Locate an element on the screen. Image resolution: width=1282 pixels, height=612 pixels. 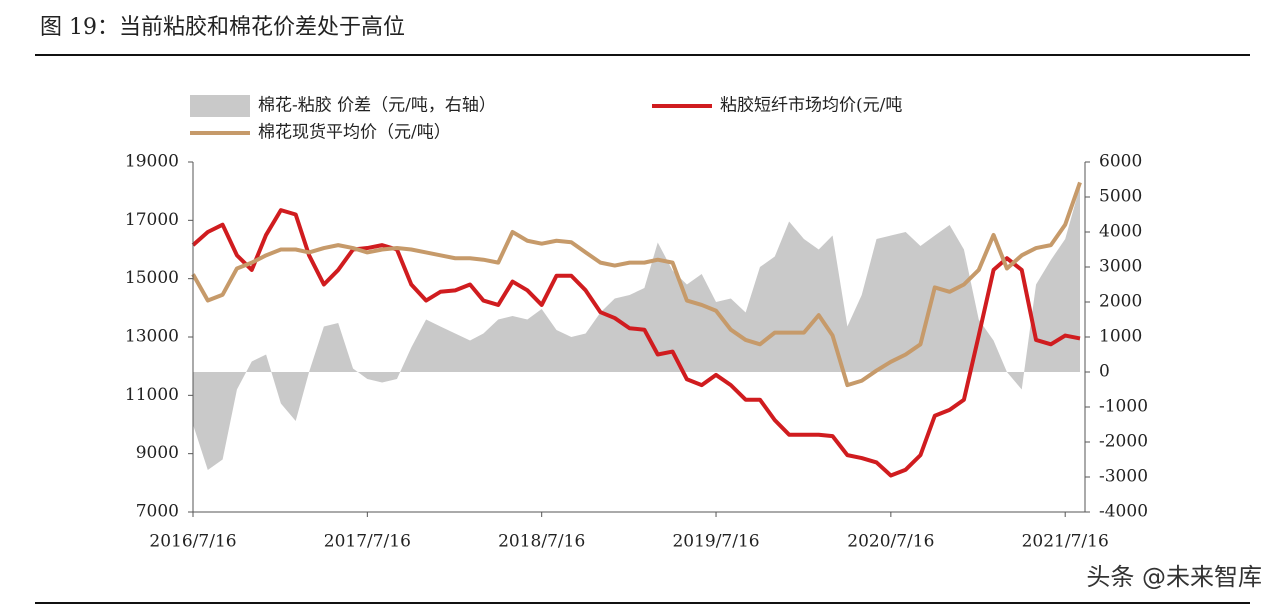
chart-title: 图 19：当前粘胶和棉花价差处于高位 is located at coordinates (222, 27).